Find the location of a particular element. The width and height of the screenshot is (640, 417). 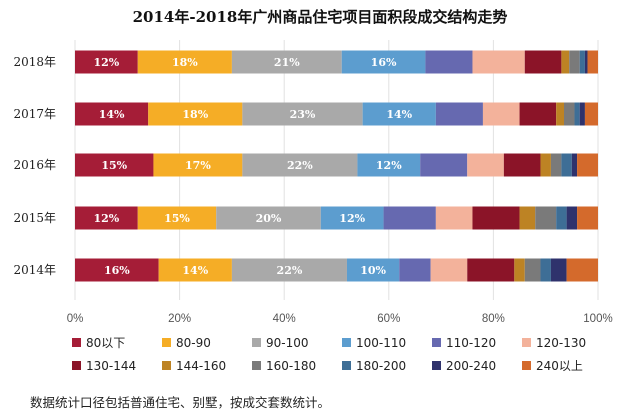

legend-label: 120-130 is located at coordinates (561, 342).